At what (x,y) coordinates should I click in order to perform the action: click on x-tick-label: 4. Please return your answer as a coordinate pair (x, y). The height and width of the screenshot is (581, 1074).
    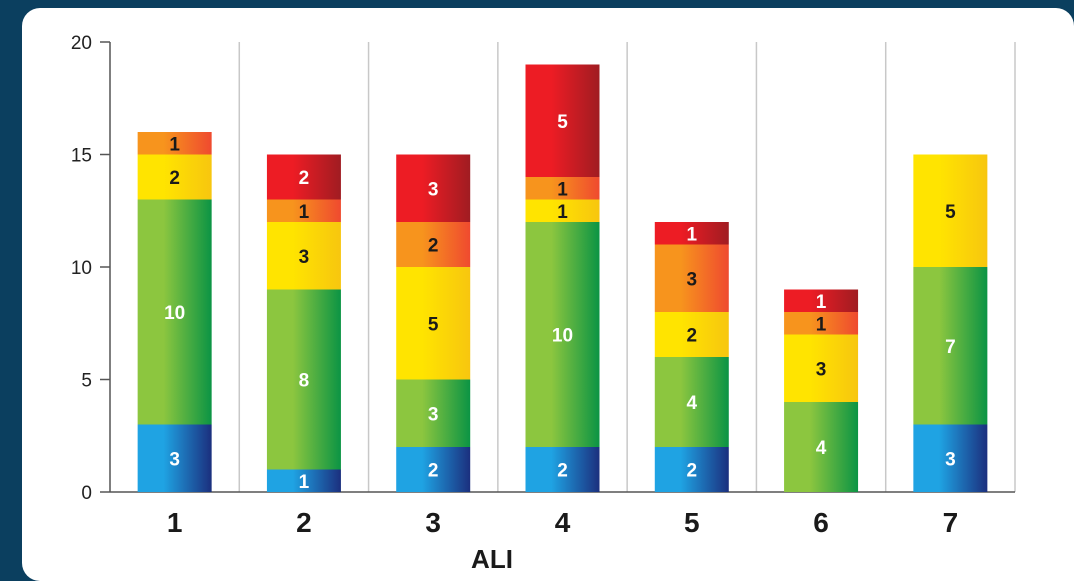
    Looking at the image, I should click on (563, 522).